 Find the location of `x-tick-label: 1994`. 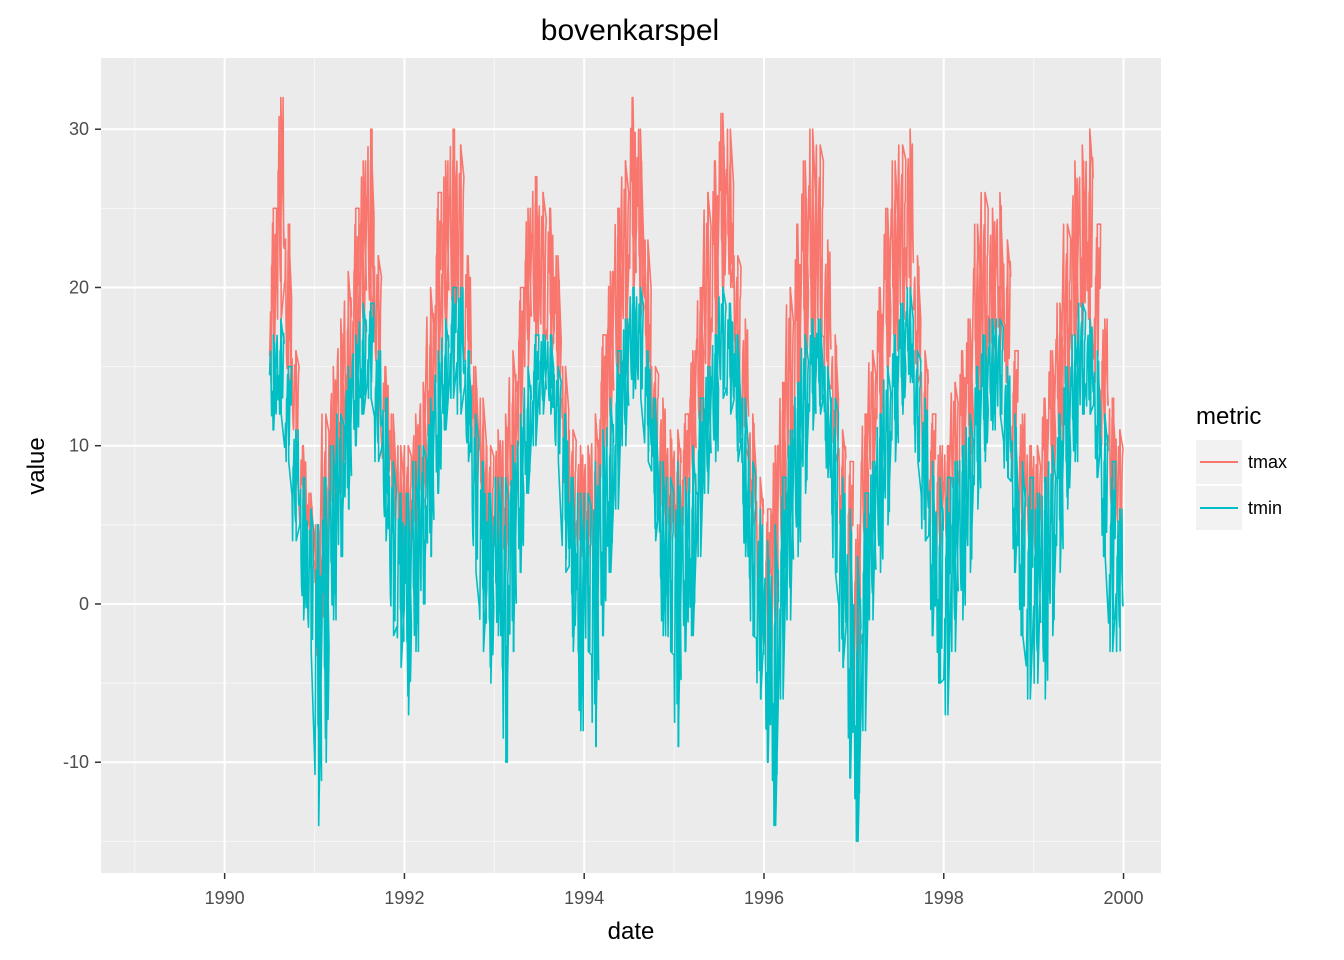

x-tick-label: 1994 is located at coordinates (584, 898).